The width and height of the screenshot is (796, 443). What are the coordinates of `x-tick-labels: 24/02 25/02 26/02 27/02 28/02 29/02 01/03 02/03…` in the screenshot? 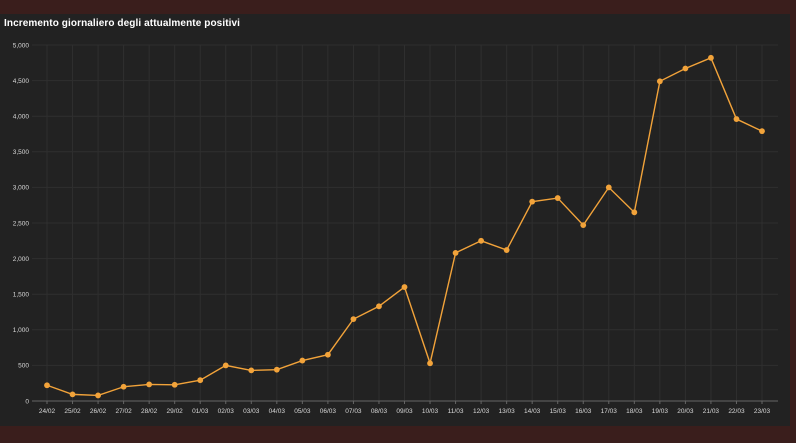 It's located at (405, 411).